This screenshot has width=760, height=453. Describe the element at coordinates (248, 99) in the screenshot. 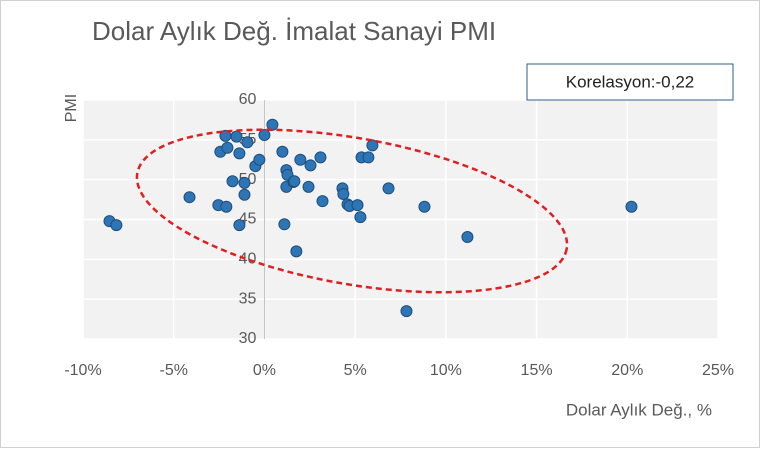

I see `y-tick-label: 60` at that location.